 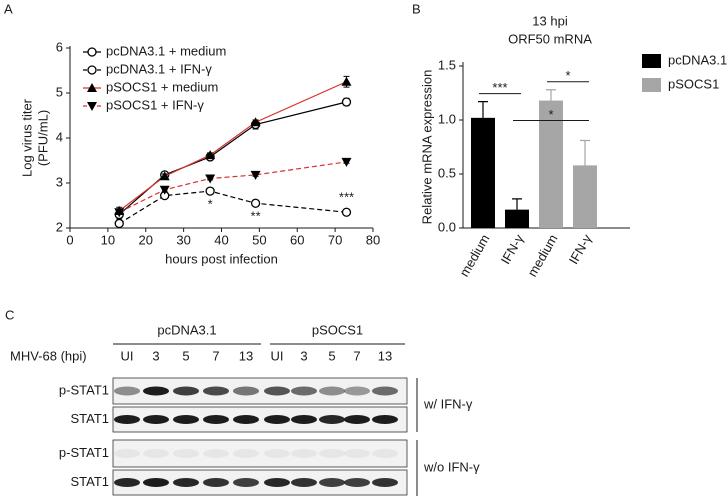 What do you see at coordinates (155, 104) in the screenshot?
I see `legend-label: pSOCS1 + IFN-γ` at bounding box center [155, 104].